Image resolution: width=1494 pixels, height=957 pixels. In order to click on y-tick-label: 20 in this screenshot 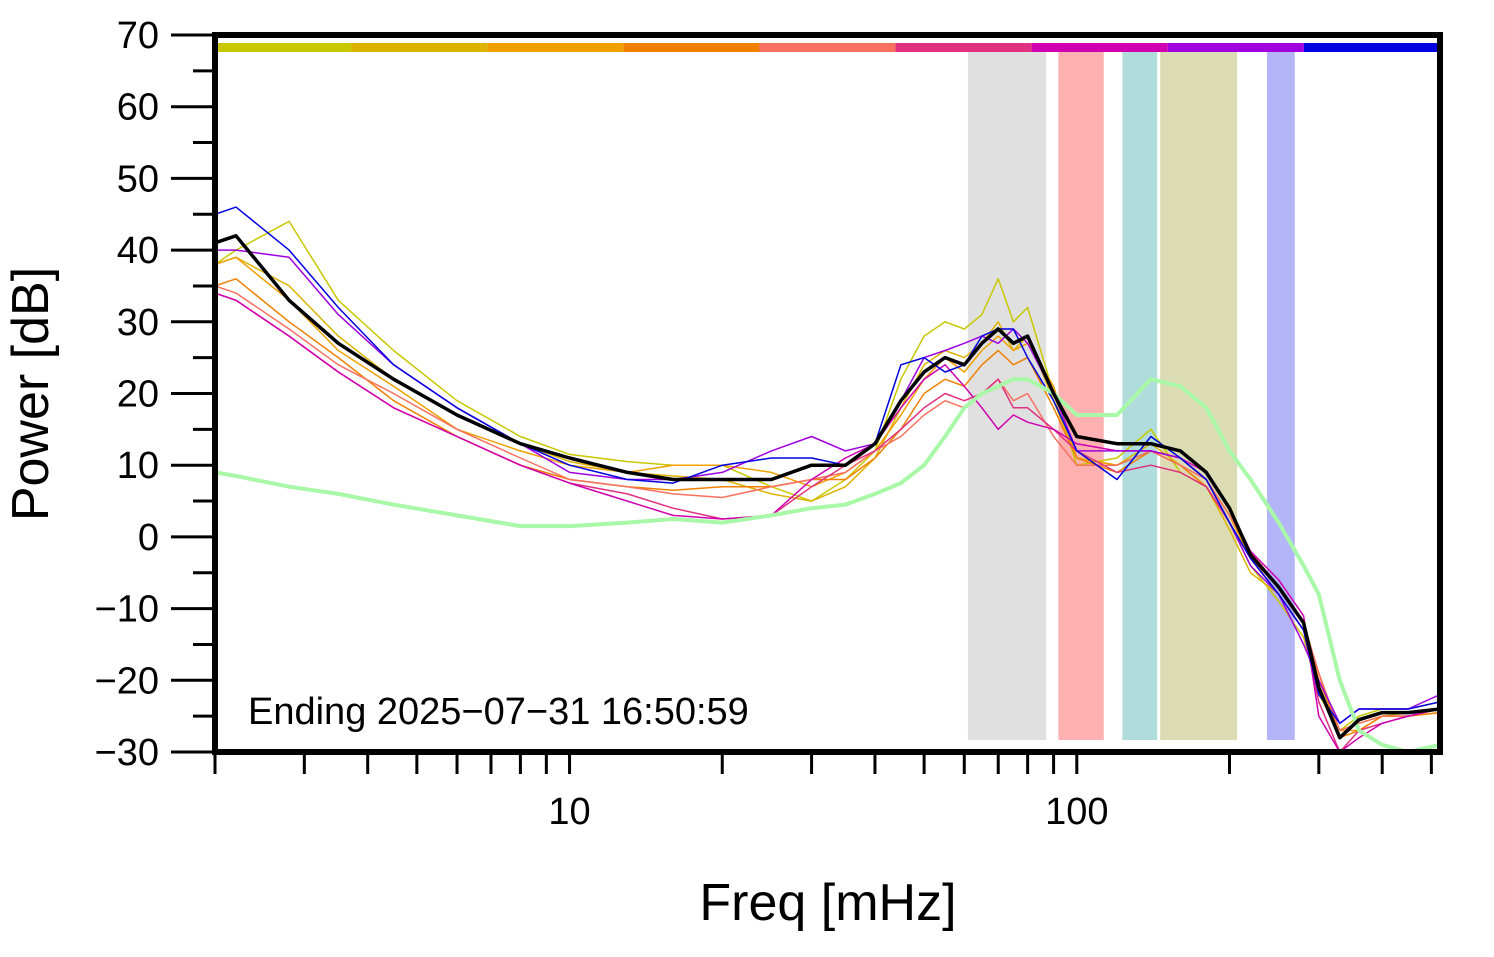, I will do `click(138, 395)`.